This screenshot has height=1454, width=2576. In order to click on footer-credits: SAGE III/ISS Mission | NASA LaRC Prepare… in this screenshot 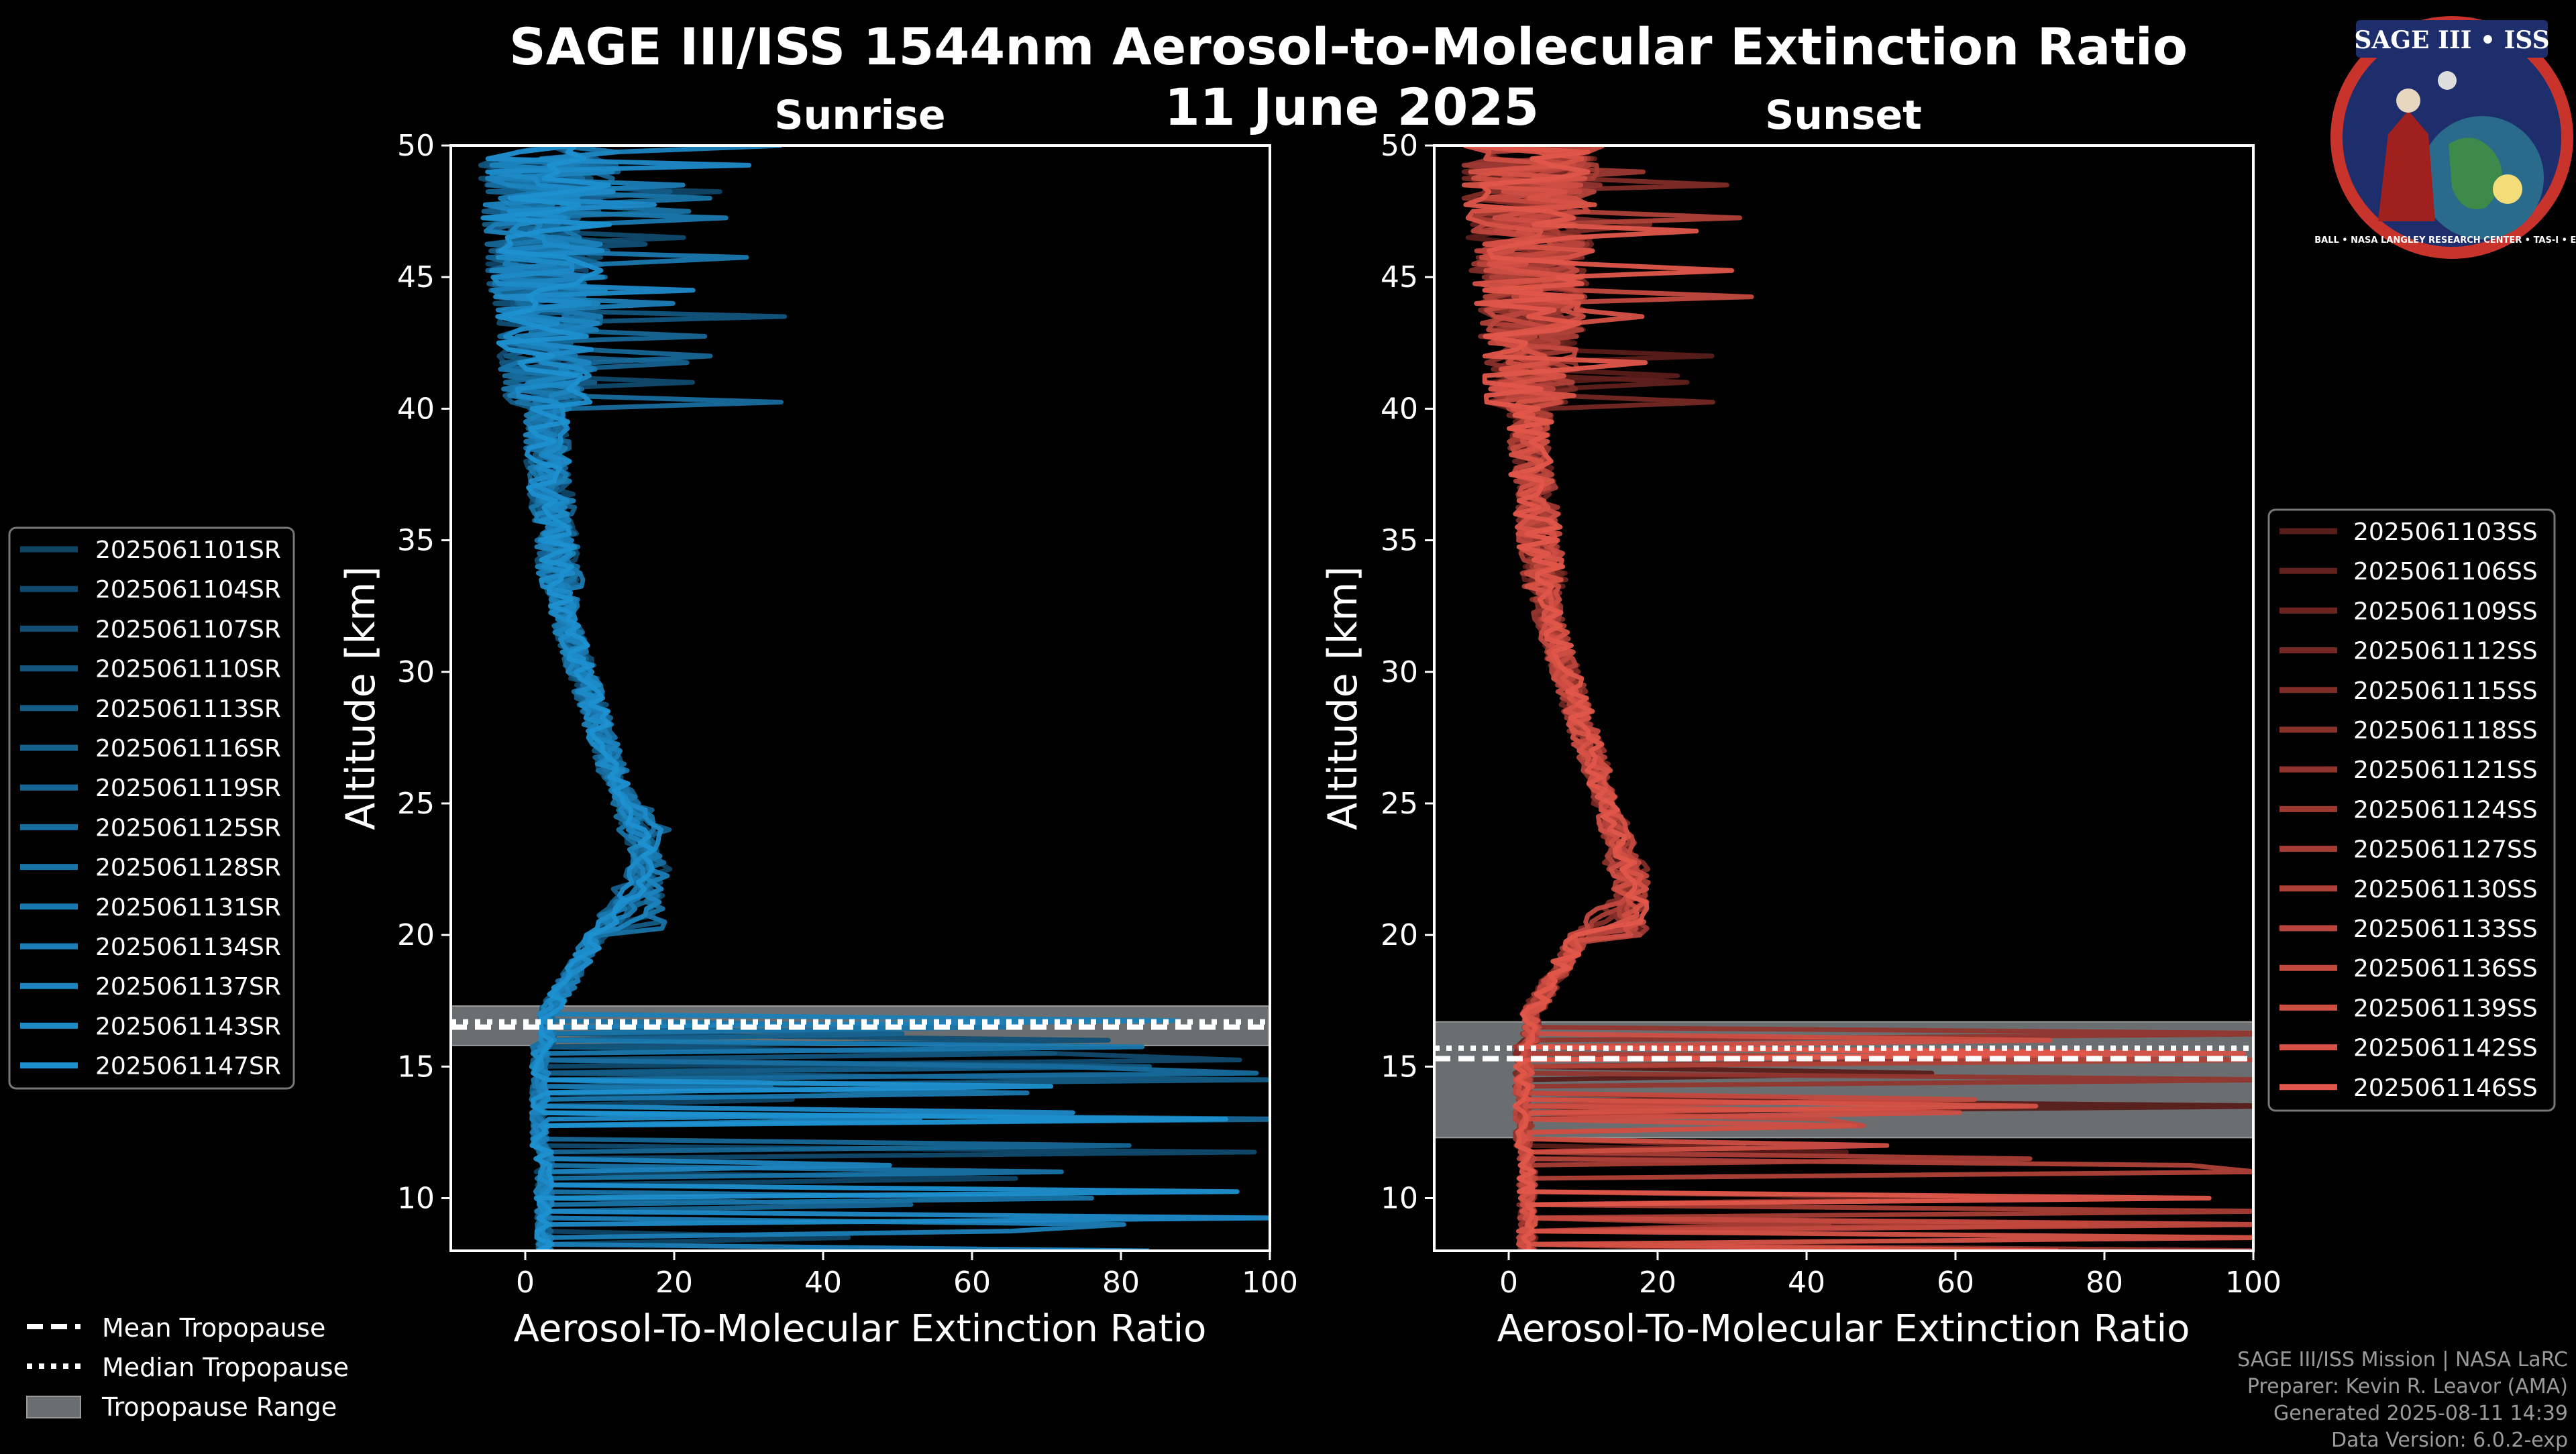, I will do `click(2402, 1400)`.